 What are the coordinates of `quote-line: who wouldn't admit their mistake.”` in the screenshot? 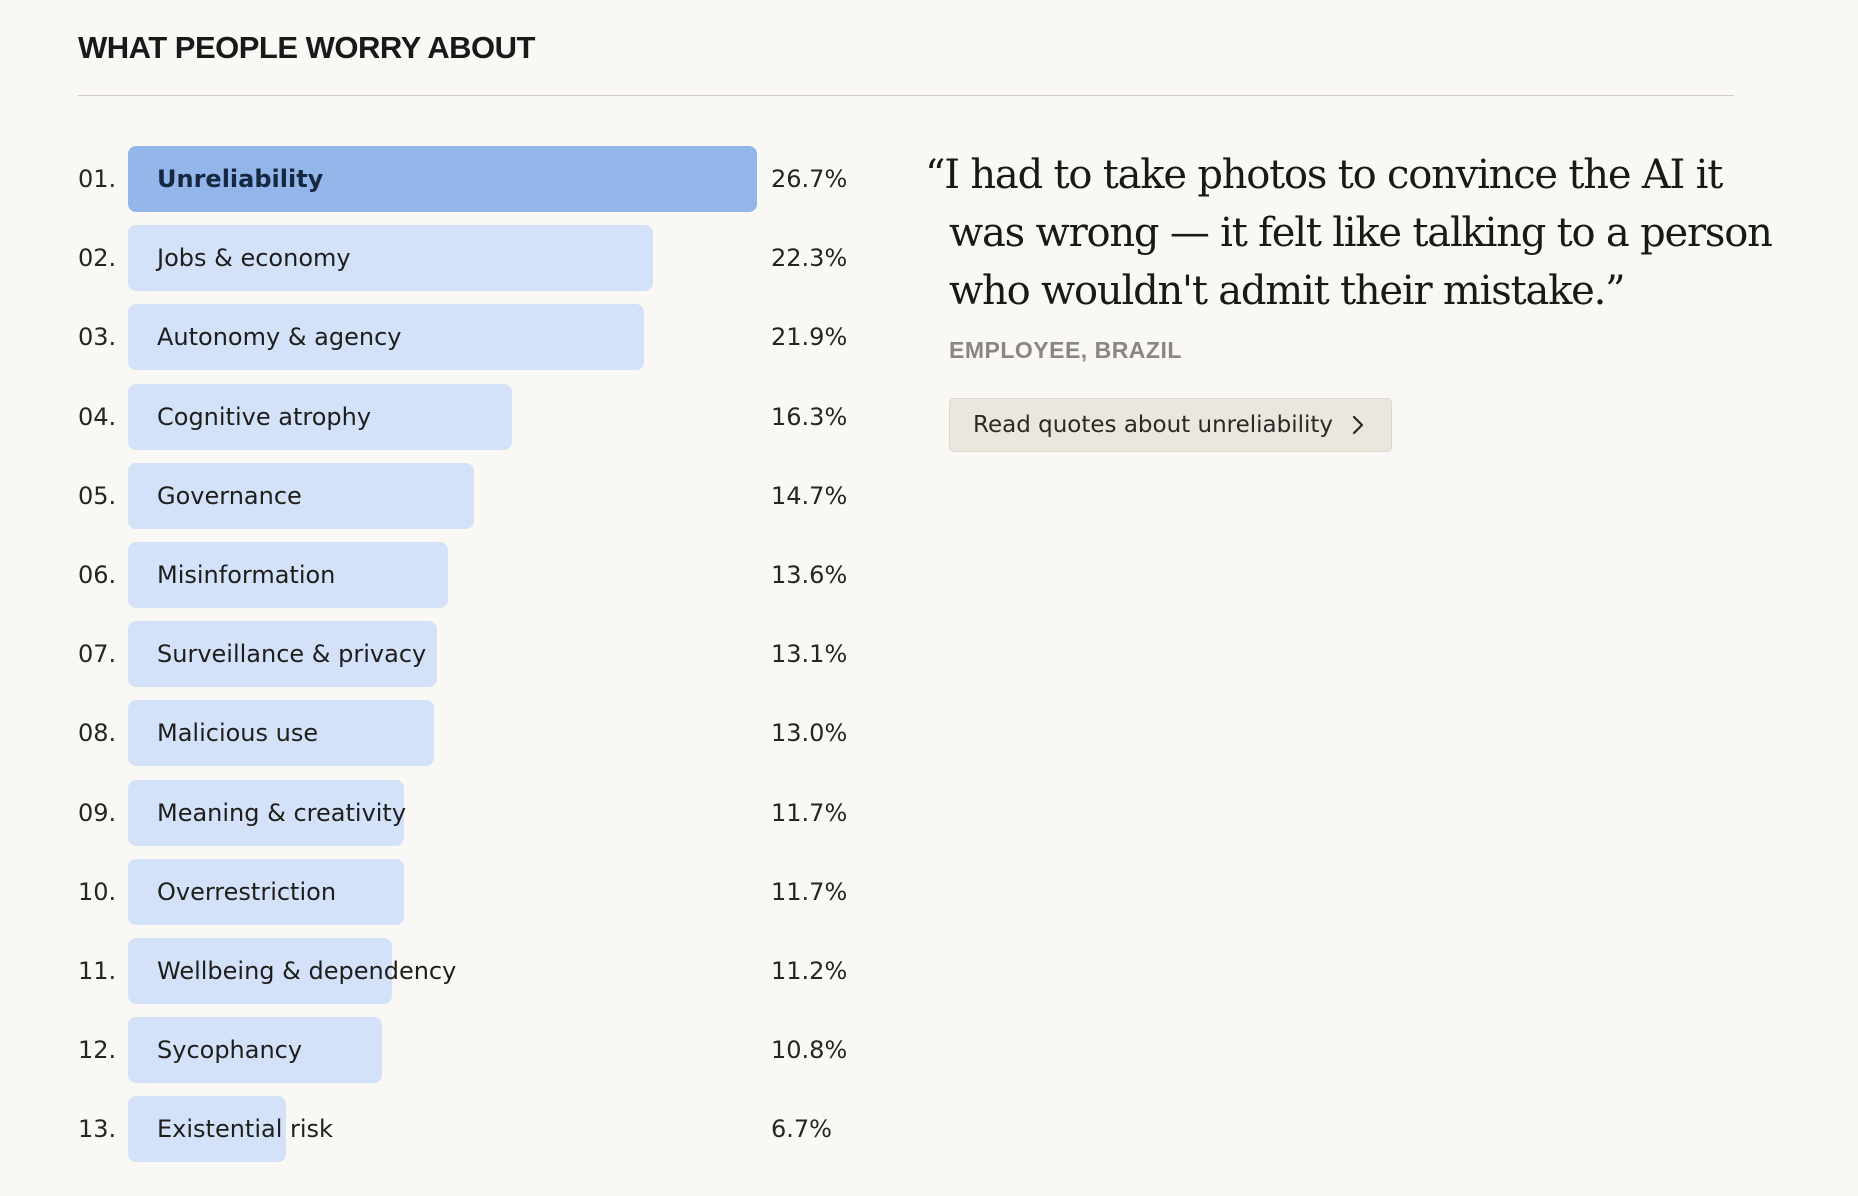 It's located at (1287, 291).